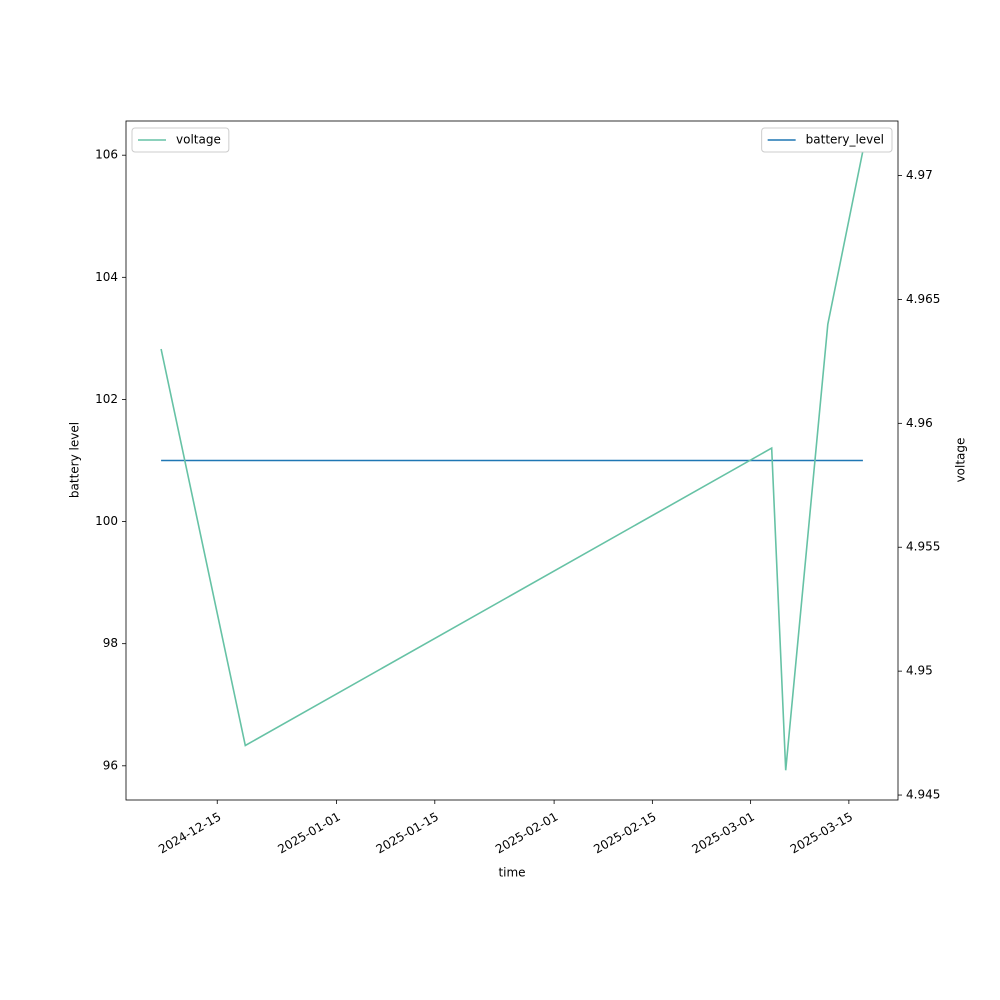 The width and height of the screenshot is (1000, 1000). Describe the element at coordinates (110, 765) in the screenshot. I see `y-tick-label: 96` at that location.